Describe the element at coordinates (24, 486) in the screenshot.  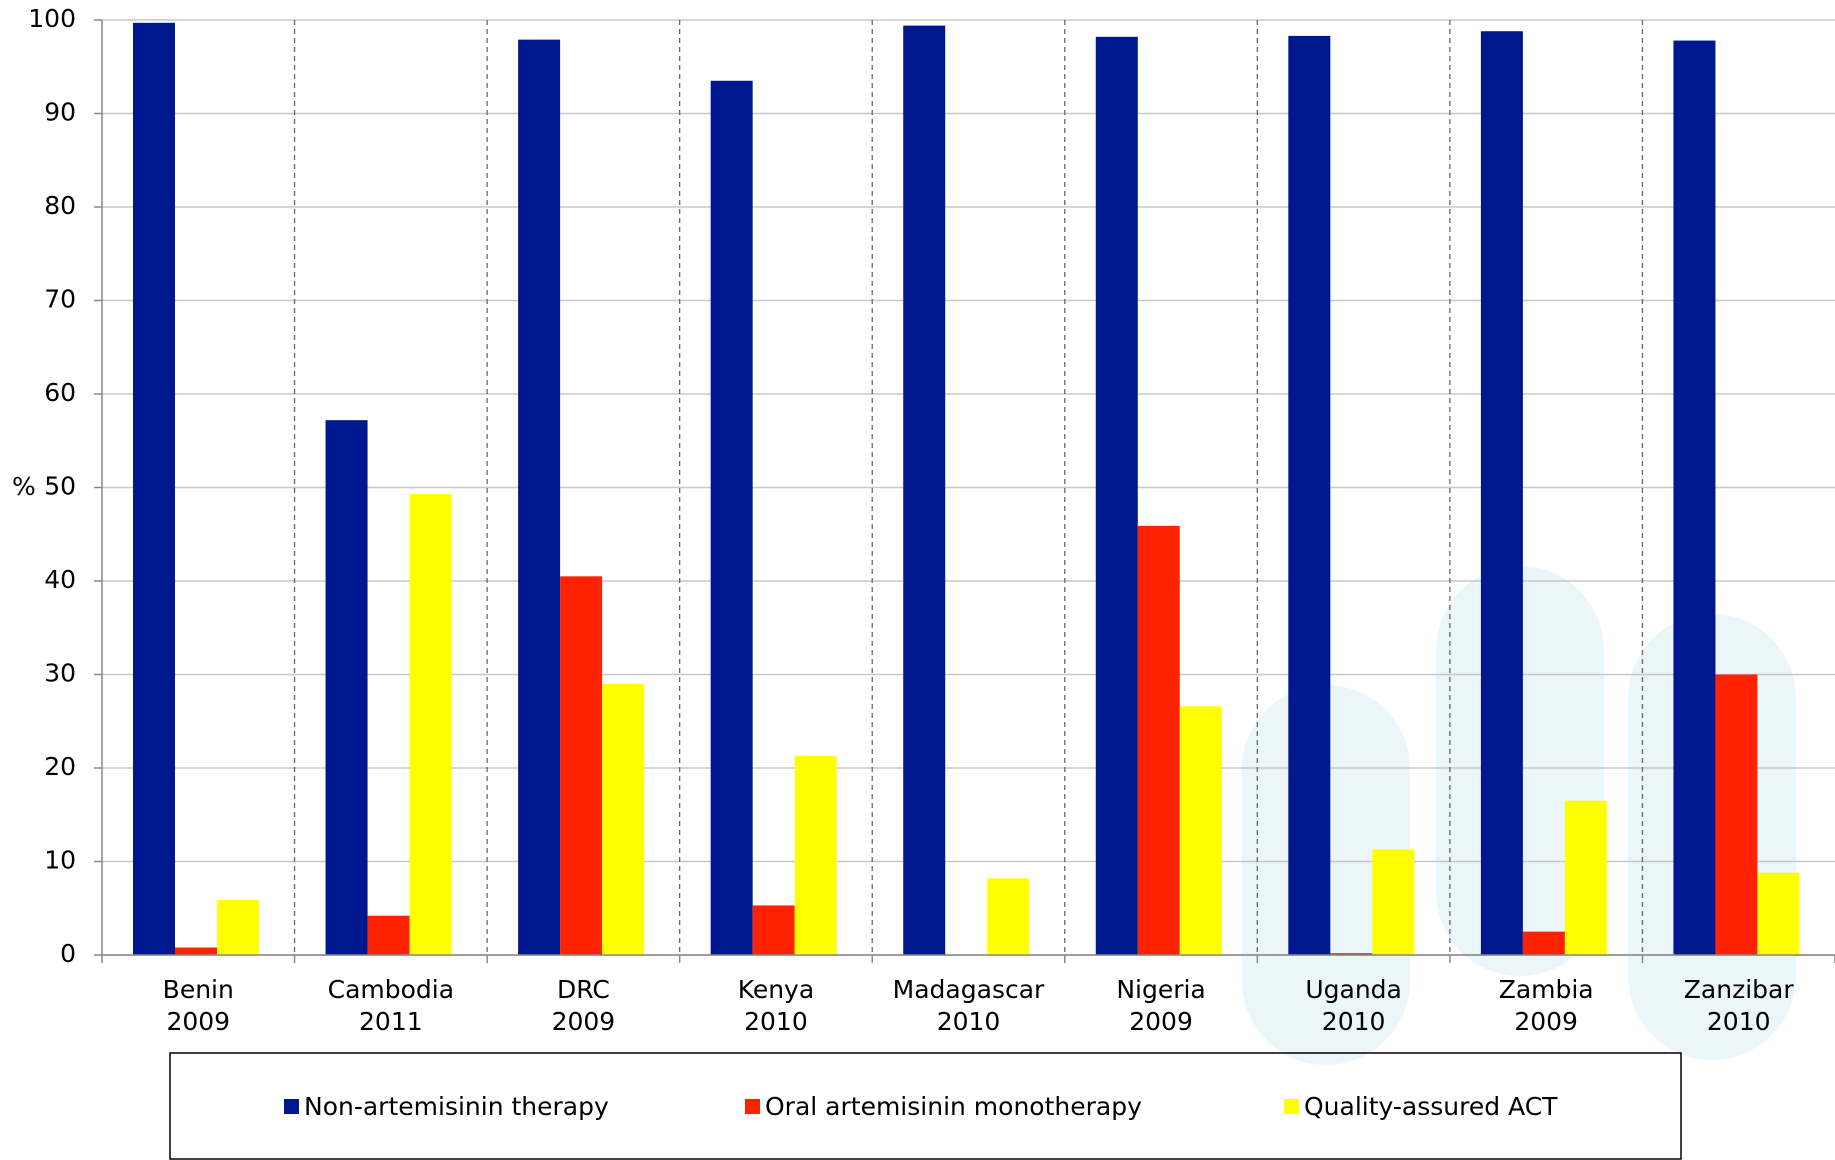
I see `y-axis-label: %` at that location.